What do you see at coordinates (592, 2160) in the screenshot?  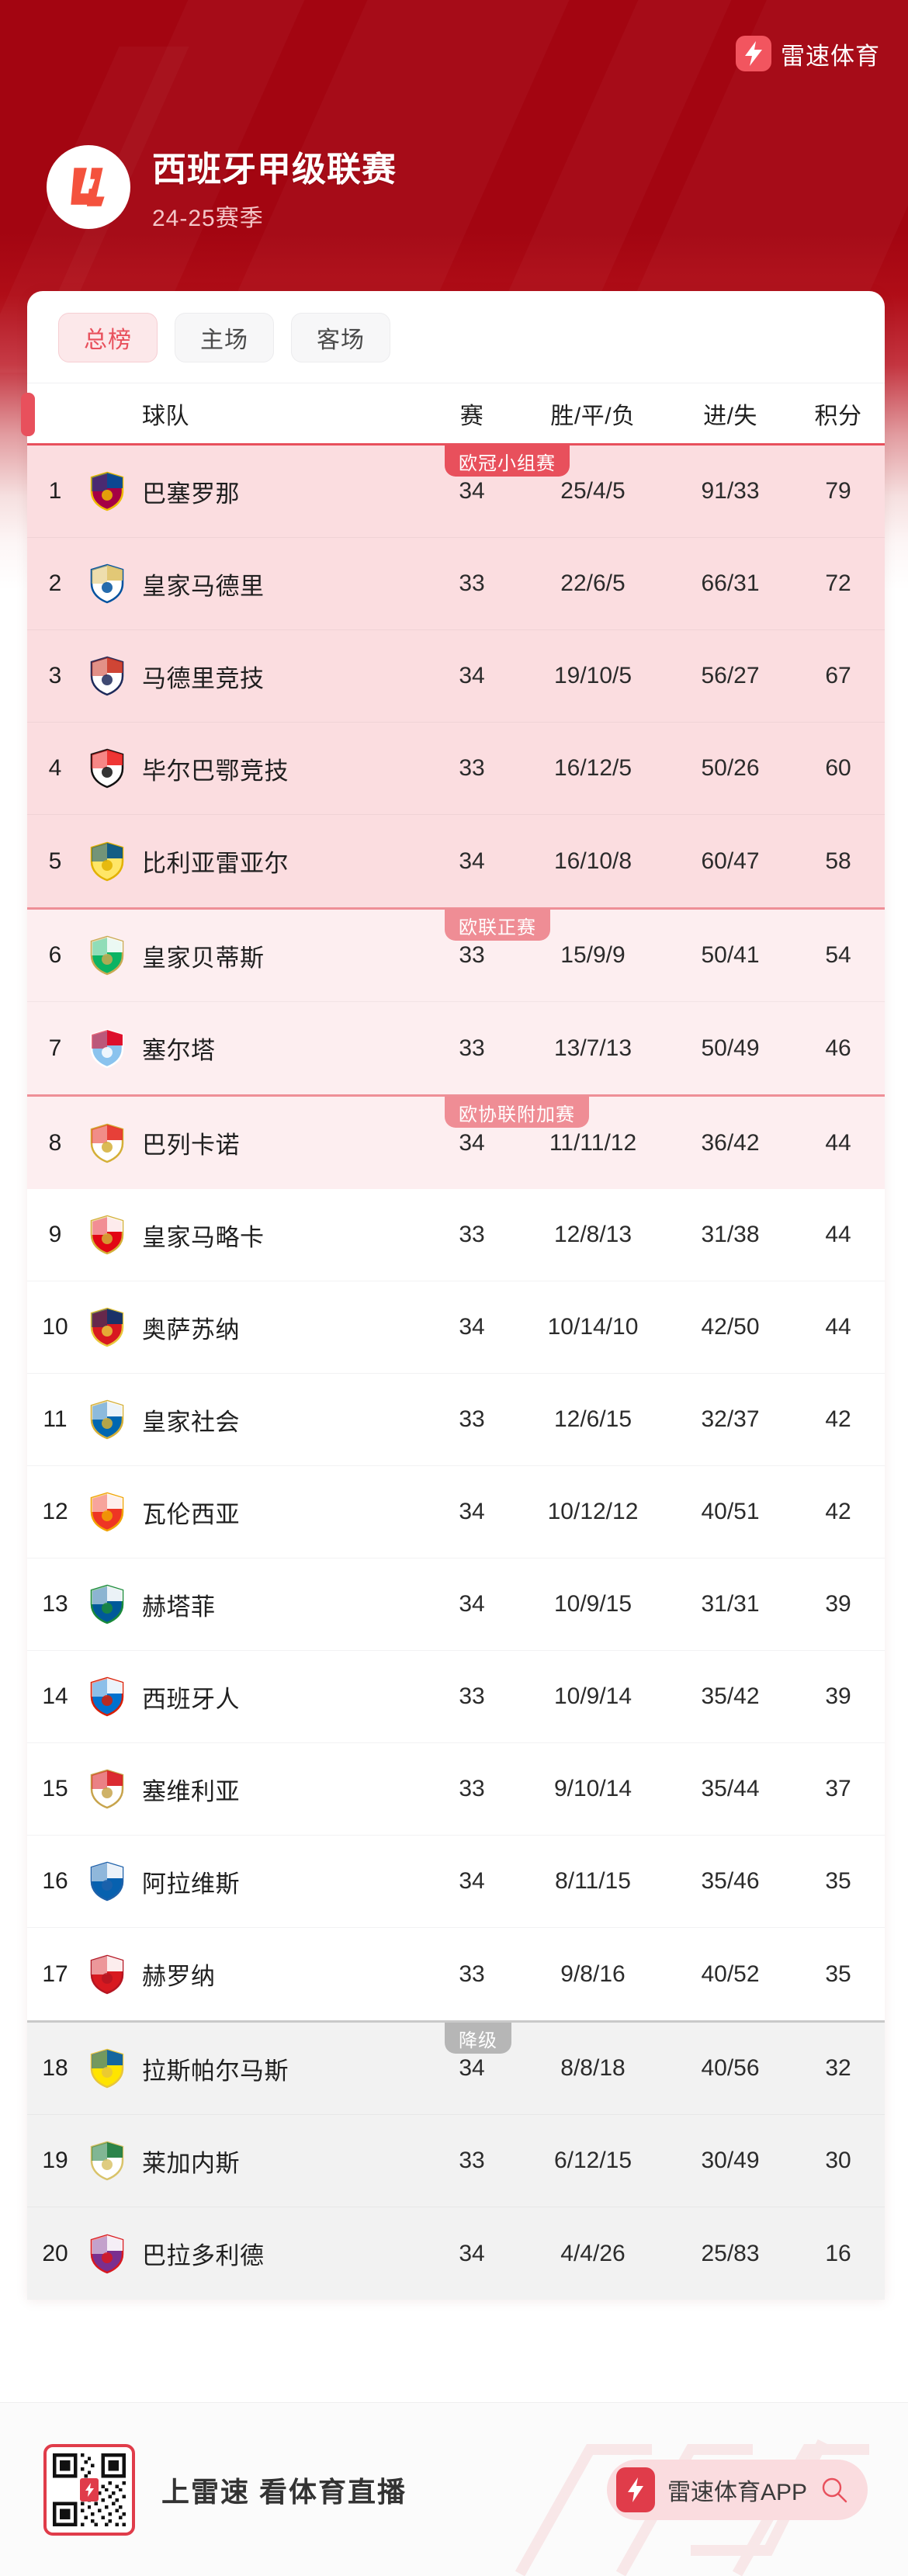 I see `row-wdl: 6/12/15` at bounding box center [592, 2160].